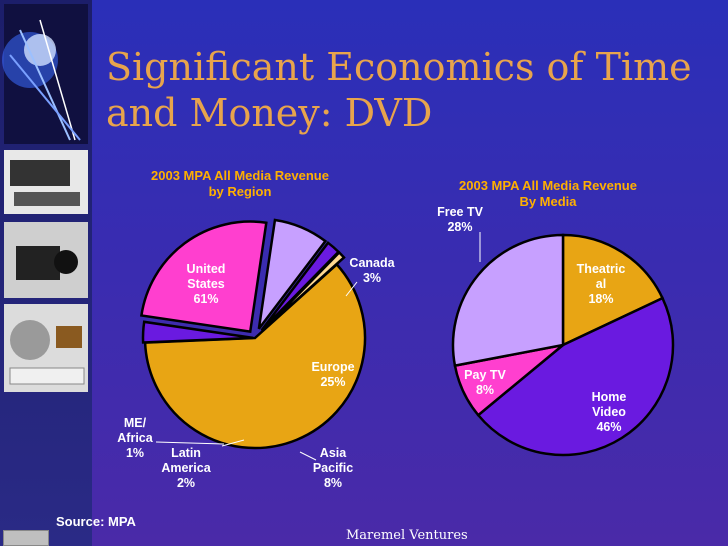 The image size is (728, 546). Describe the element at coordinates (460, 212) in the screenshot. I see `label-line: Free TV` at that location.